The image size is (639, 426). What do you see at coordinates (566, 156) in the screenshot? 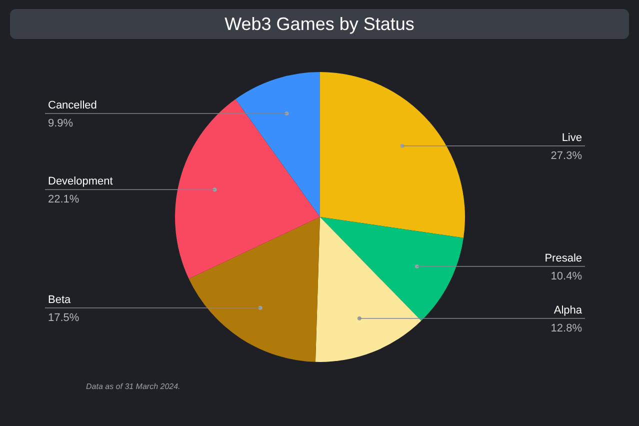
I see `data-label: 27.3%` at bounding box center [566, 156].